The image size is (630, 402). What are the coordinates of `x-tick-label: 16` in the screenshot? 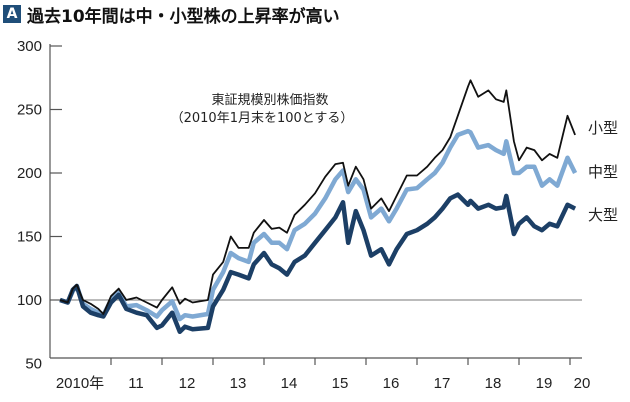 It's located at (391, 383).